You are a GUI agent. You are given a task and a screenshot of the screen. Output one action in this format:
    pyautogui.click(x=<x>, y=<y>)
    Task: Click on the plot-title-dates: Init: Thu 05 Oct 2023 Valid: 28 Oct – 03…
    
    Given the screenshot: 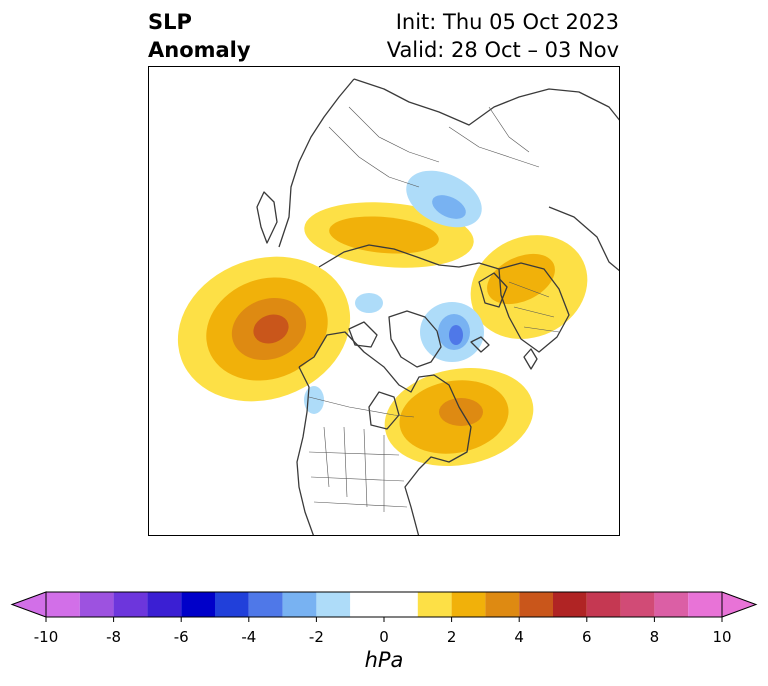 What is the action you would take?
    pyautogui.click(x=503, y=36)
    